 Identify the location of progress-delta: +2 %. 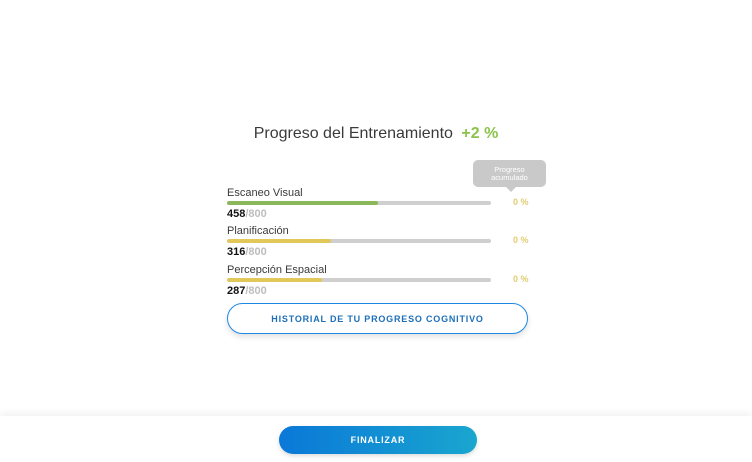
(480, 133).